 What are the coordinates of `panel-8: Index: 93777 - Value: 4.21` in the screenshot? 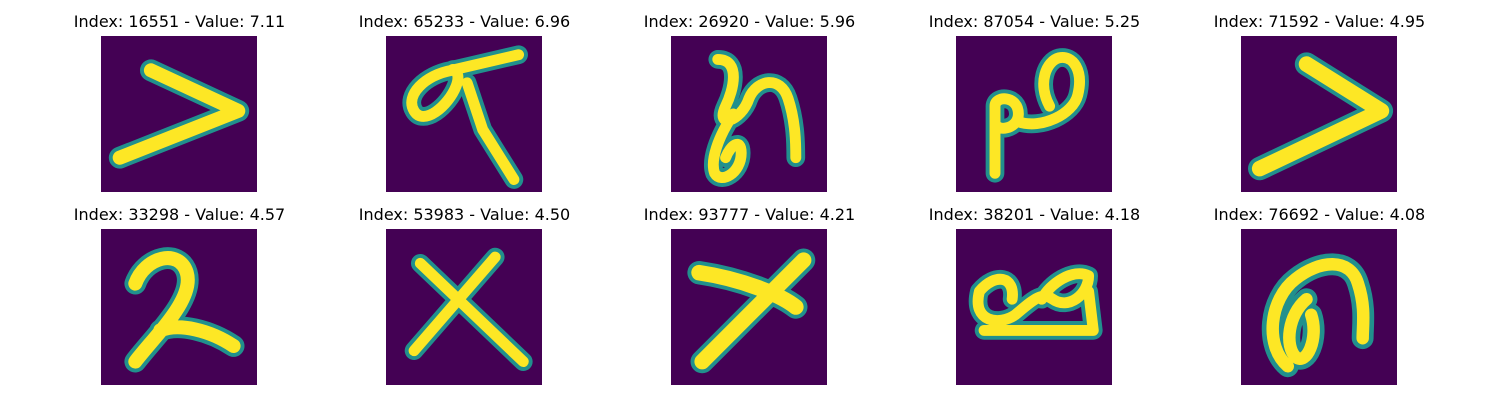 It's located at (749, 289).